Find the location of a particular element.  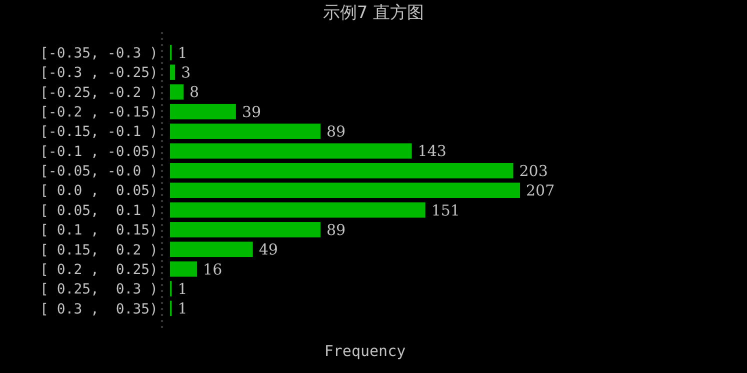

y-tick-label: [ 0.2 , 0.25) is located at coordinates (99, 270).